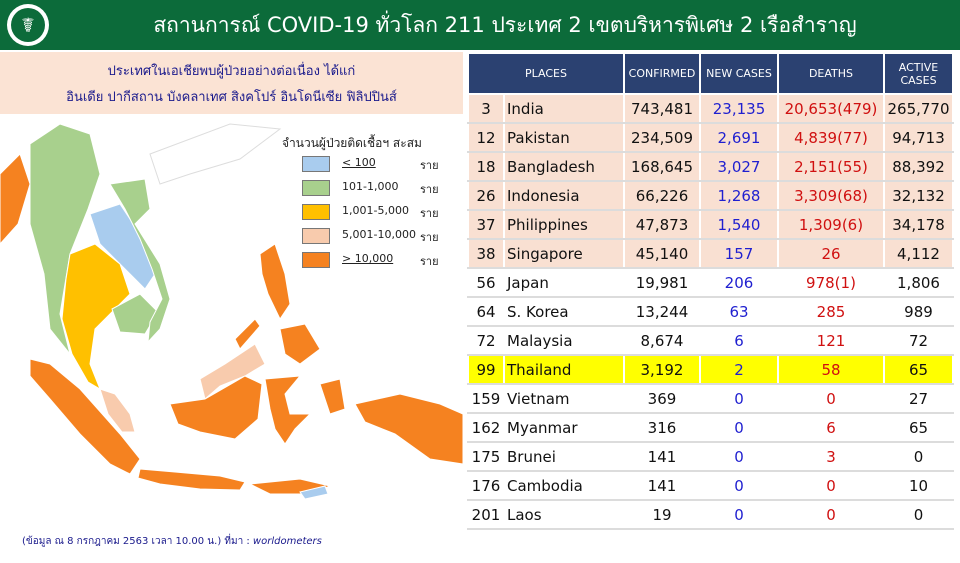 The width and height of the screenshot is (960, 563). I want to click on cell-deaths: 58, so click(831, 369).